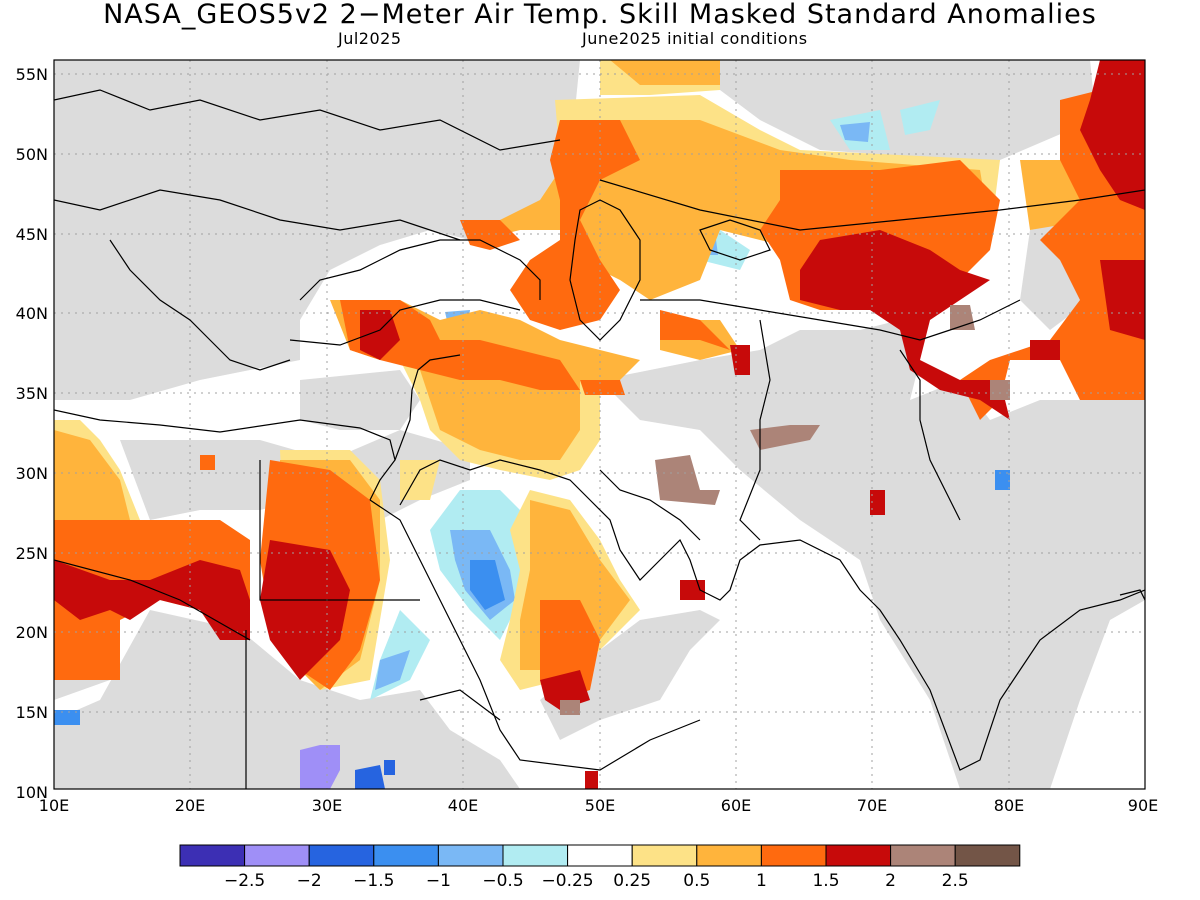 This screenshot has width=1200, height=900. What do you see at coordinates (955, 881) in the screenshot?
I see `colorbar-label: 2.5` at bounding box center [955, 881].